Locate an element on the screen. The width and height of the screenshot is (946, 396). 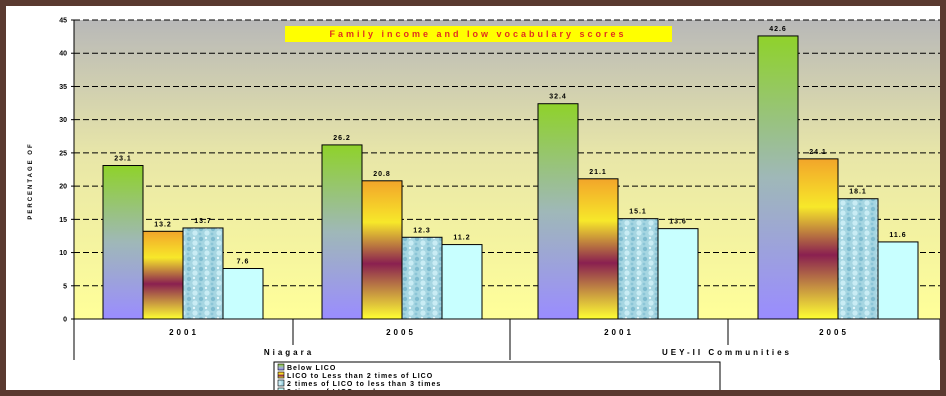
data-label: 7.6 is located at coordinates (243, 262).